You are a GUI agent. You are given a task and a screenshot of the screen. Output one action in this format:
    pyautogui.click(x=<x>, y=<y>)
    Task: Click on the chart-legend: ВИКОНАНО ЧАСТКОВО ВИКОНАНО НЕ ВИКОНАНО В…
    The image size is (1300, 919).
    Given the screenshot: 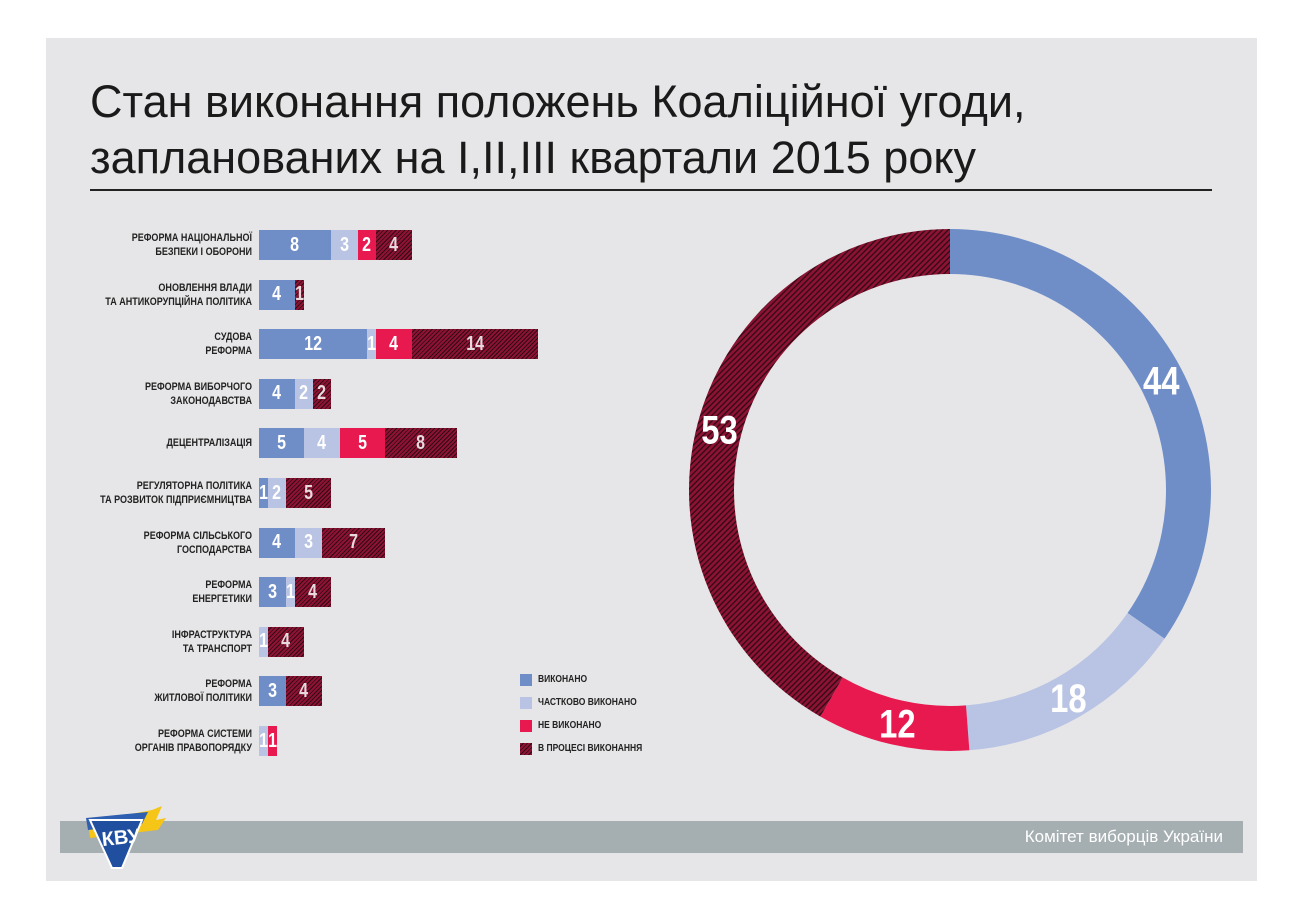 What is the action you would take?
    pyautogui.click(x=590, y=714)
    